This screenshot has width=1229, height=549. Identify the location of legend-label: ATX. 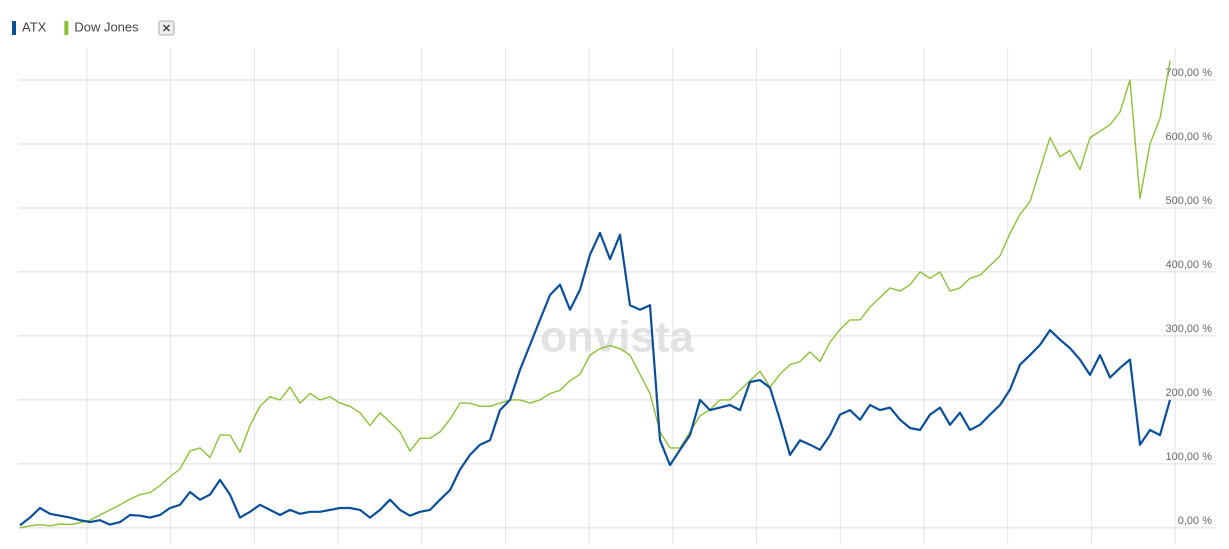
(34, 26).